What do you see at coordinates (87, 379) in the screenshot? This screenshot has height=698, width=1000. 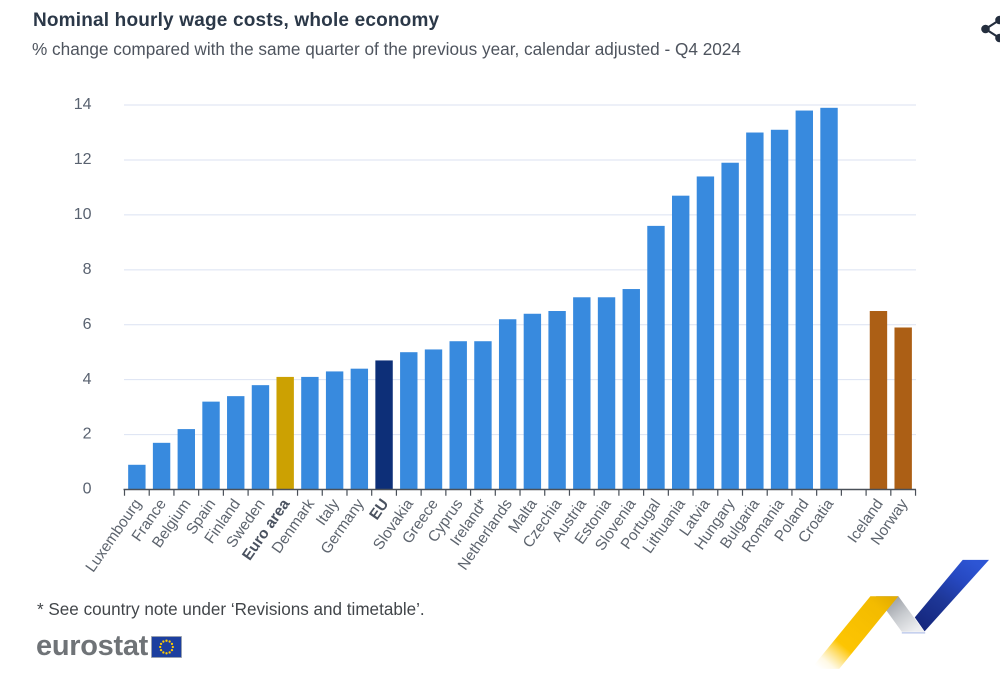 I see `svg-text: 4` at bounding box center [87, 379].